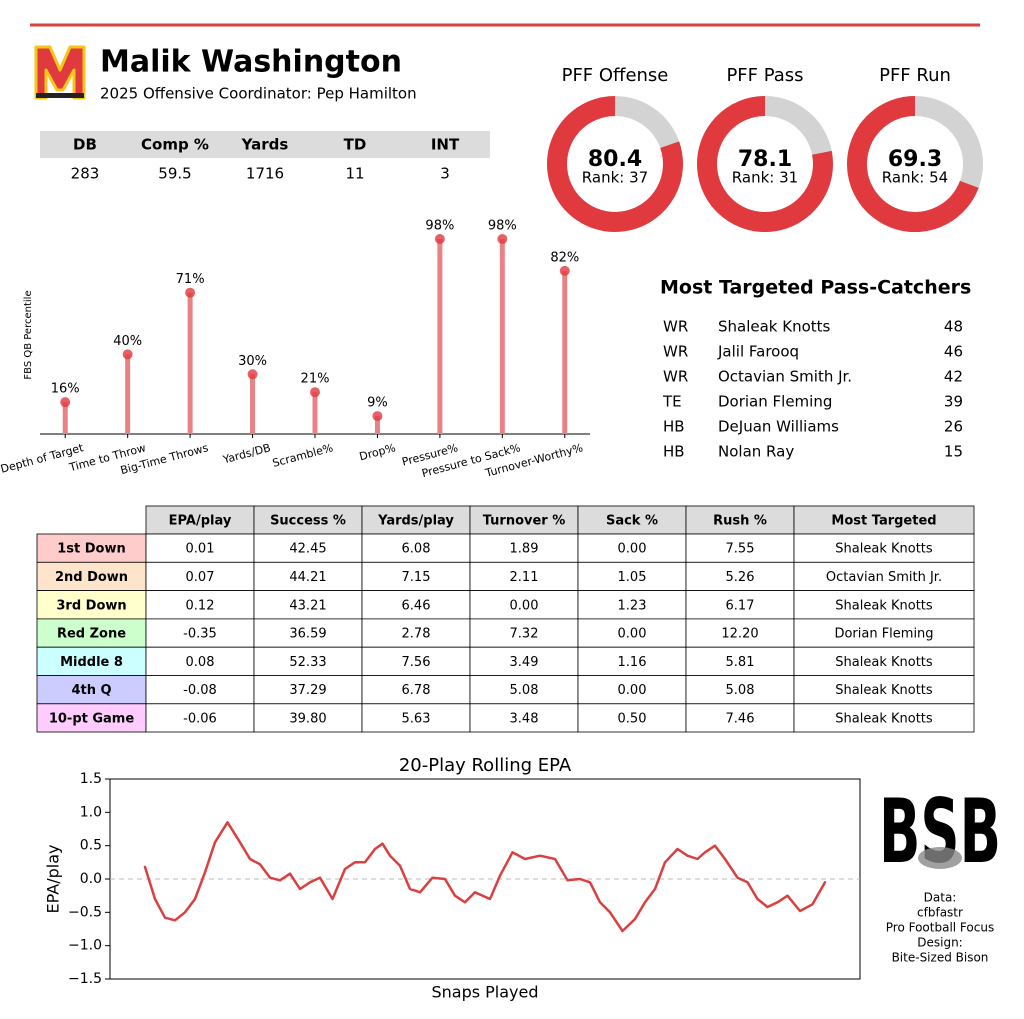  I want to click on stats-header: DB, so click(85, 145).